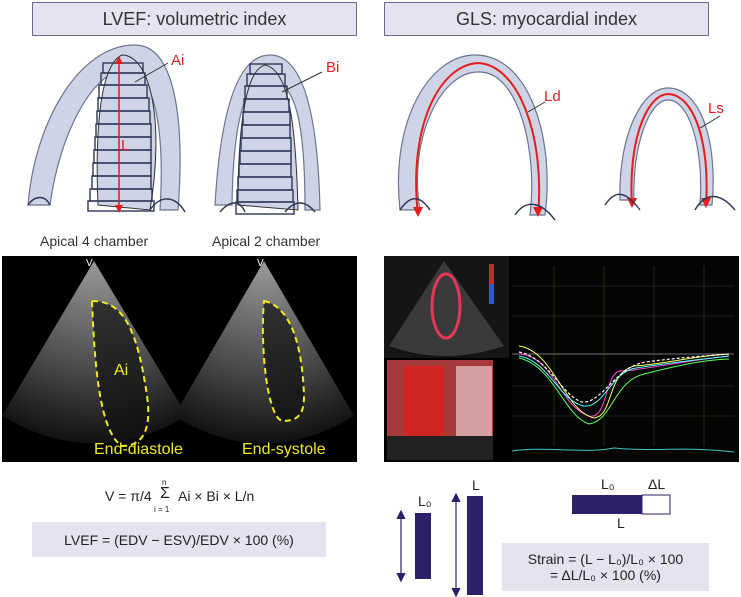  What do you see at coordinates (546, 19) in the screenshot?
I see `gls-header: GLS: myocardial index` at bounding box center [546, 19].